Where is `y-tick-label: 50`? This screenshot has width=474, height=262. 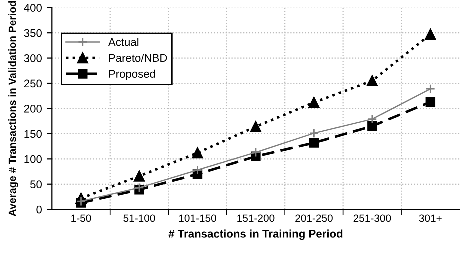
y-tick-label: 50 is located at coordinates (36, 184).